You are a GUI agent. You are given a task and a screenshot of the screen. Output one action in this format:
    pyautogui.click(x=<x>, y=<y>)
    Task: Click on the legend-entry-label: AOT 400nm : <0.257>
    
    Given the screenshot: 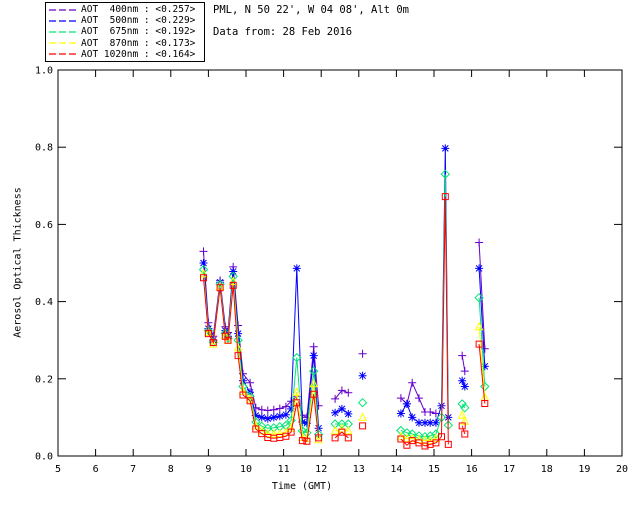 What is the action you would take?
    pyautogui.click(x=138, y=10)
    